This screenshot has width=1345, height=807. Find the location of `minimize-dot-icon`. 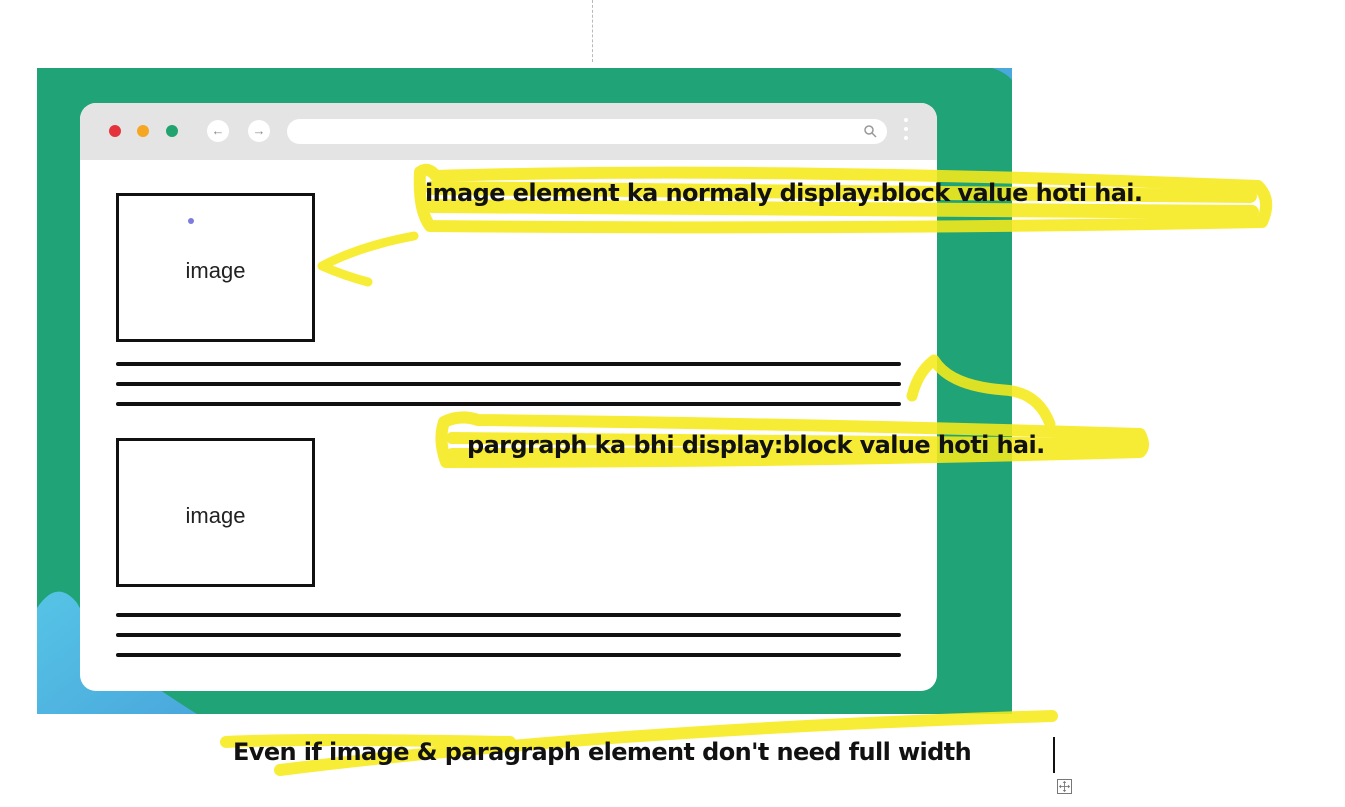

minimize-dot-icon is located at coordinates (143, 131).